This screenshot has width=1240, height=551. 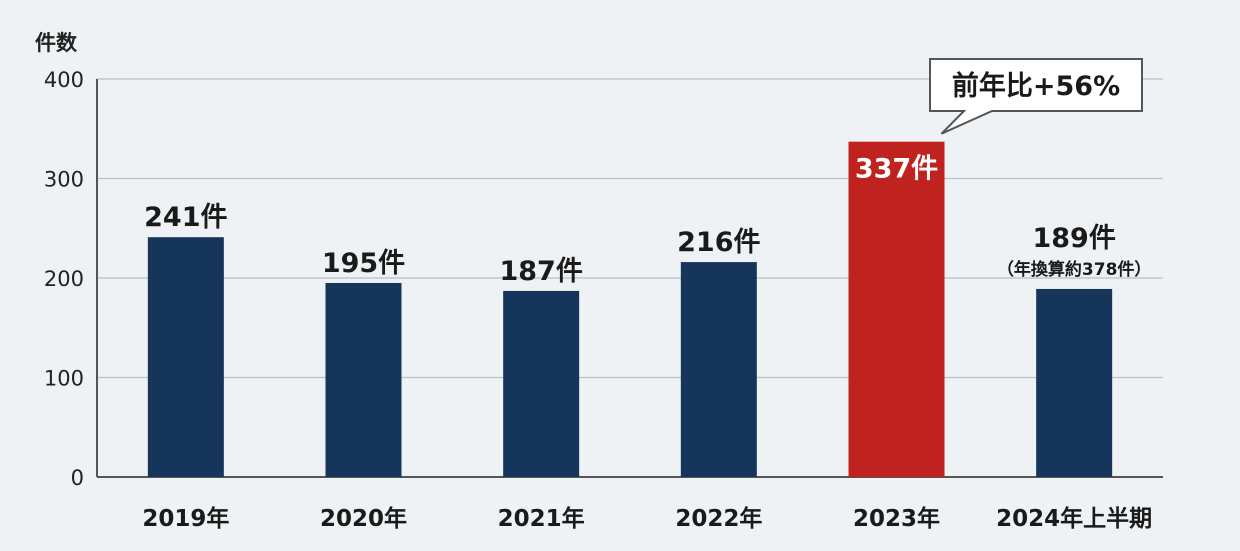 I want to click on x-tick-label: 2021年, so click(x=541, y=518).